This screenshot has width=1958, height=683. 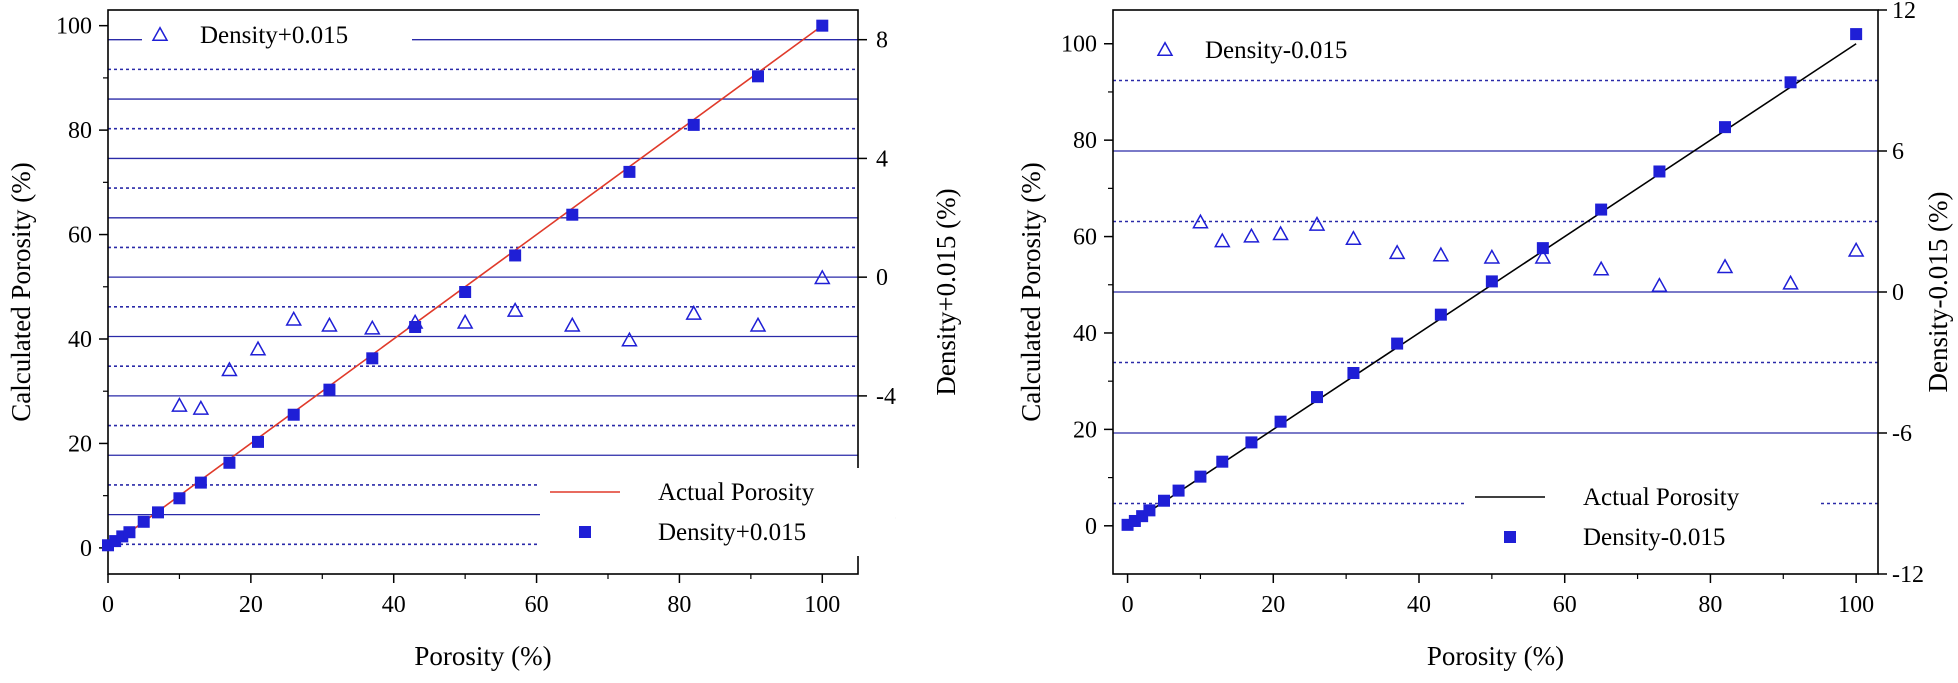 What do you see at coordinates (1079, 45) in the screenshot?
I see `y-tick-label: 100` at bounding box center [1079, 45].